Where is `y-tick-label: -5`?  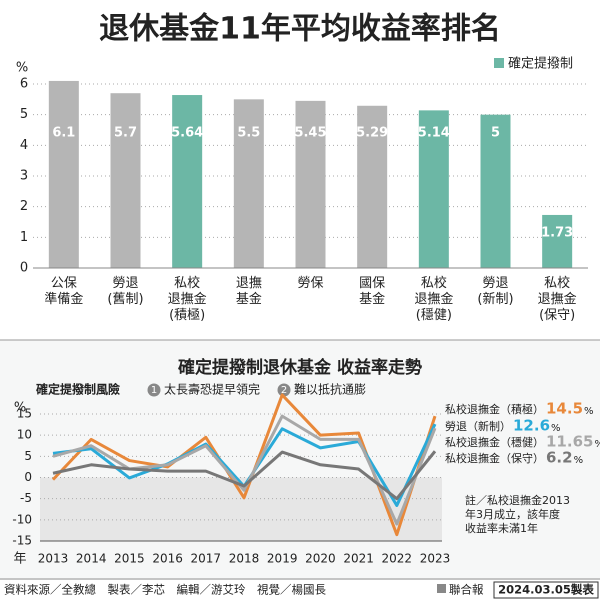 y-tick-label: -5 is located at coordinates (26, 498).